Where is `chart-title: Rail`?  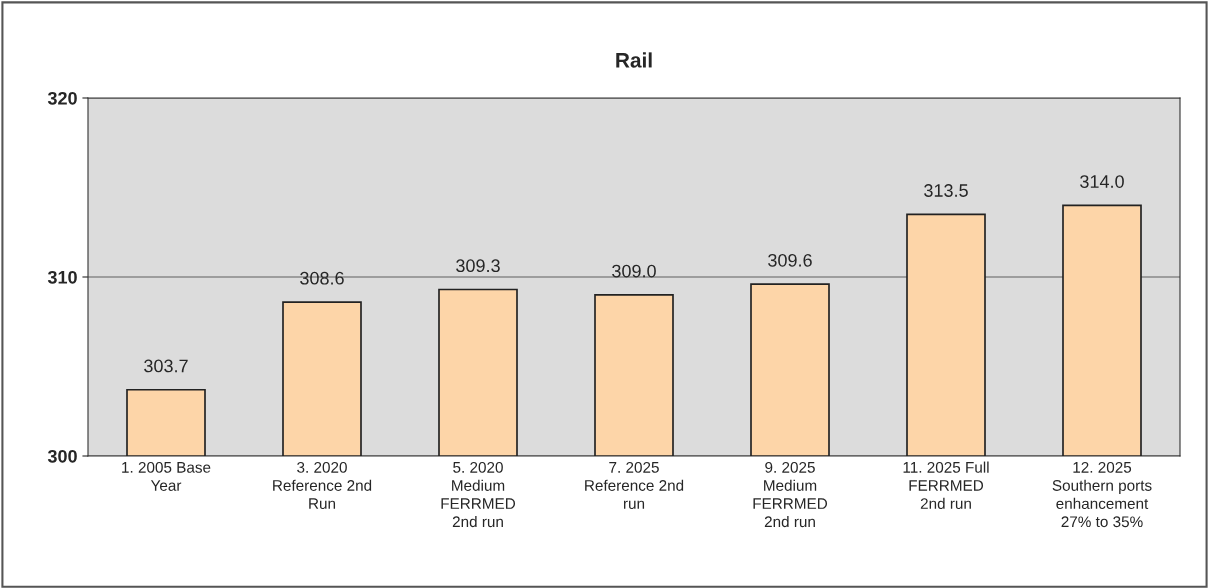 chart-title: Rail is located at coordinates (634, 60).